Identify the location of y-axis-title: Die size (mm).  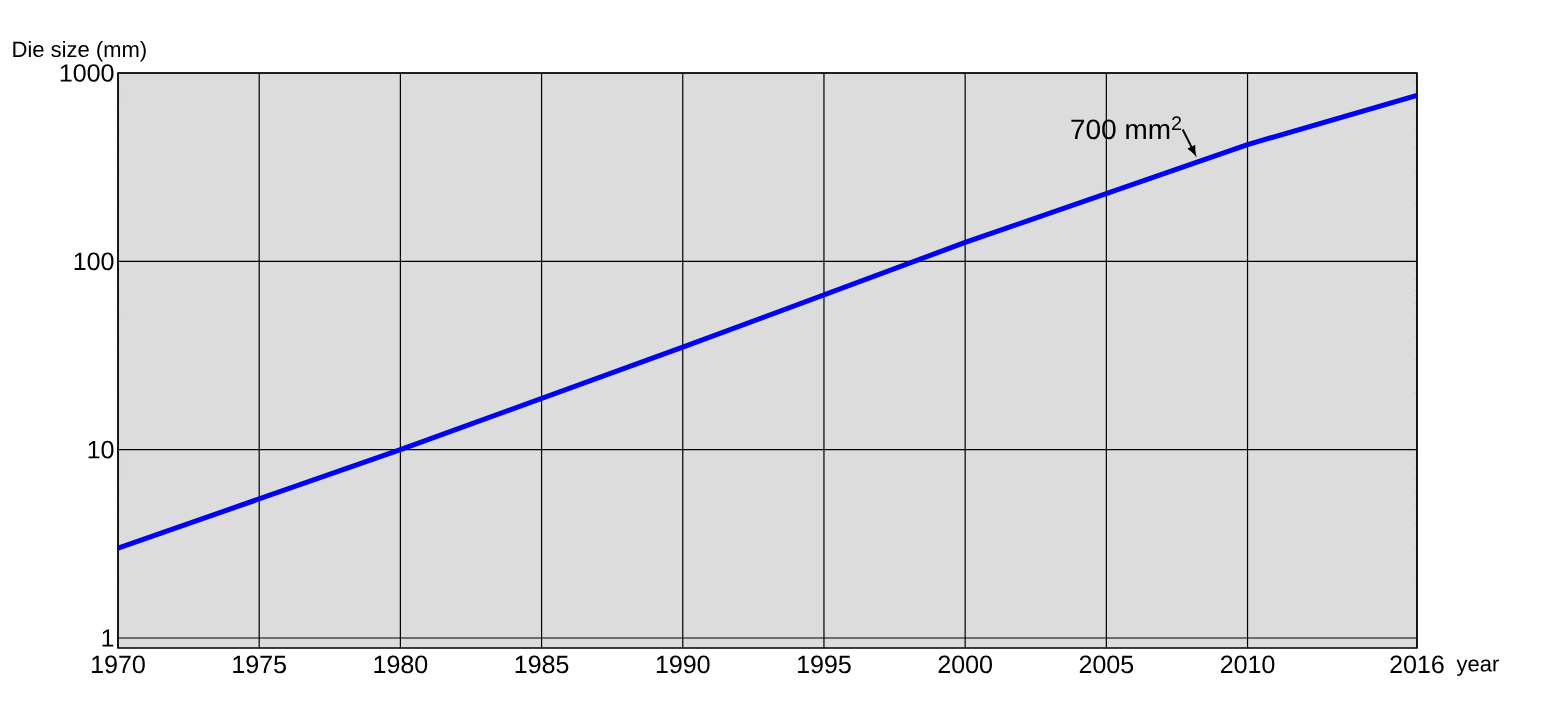
(79, 51).